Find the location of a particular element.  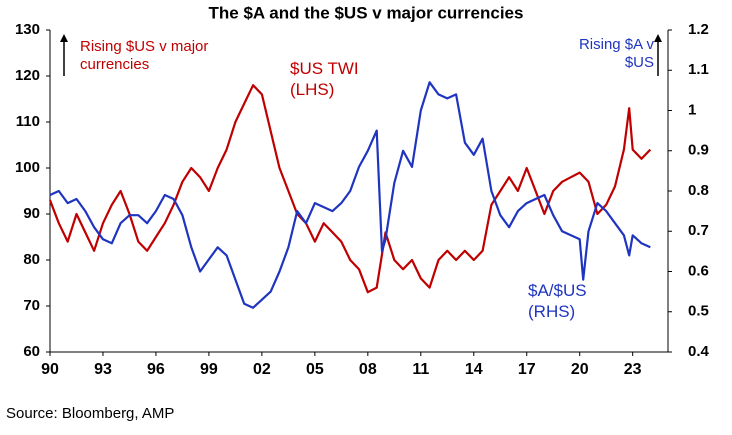

x-tick-label: 11 is located at coordinates (420, 369).